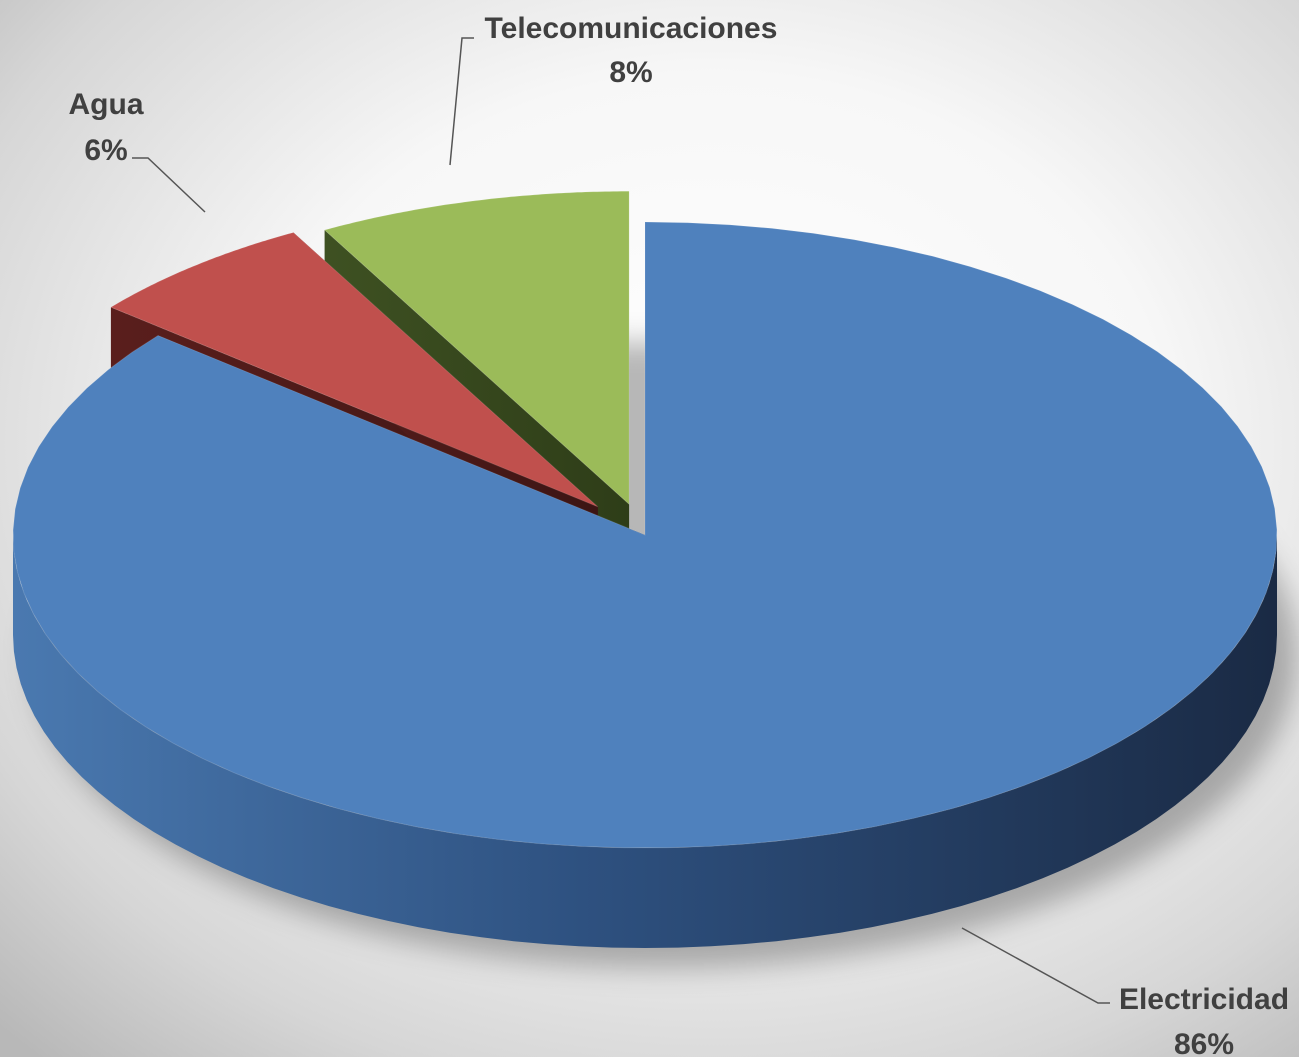 Image resolution: width=1299 pixels, height=1057 pixels. I want to click on leader-line-electricidad, so click(1035, 965).